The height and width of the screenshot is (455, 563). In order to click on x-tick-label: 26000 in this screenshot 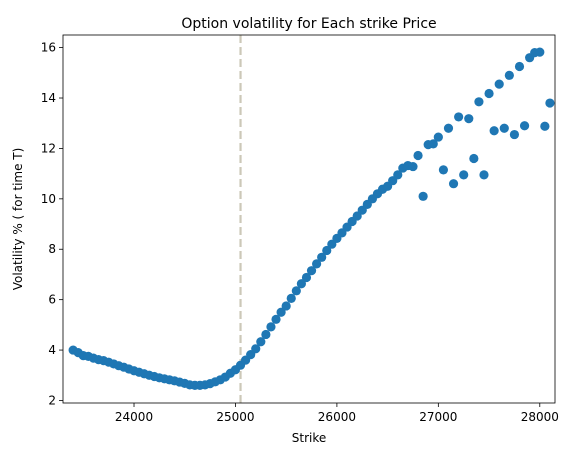, I will do `click(337, 417)`.